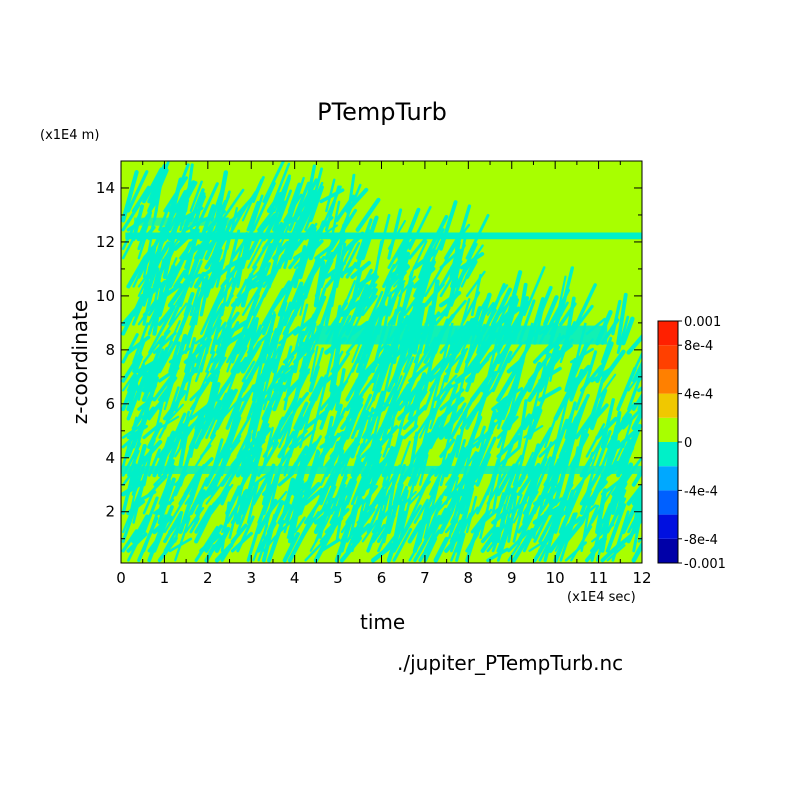 The width and height of the screenshot is (804, 804). I want to click on contour-band, so click(182, 221).